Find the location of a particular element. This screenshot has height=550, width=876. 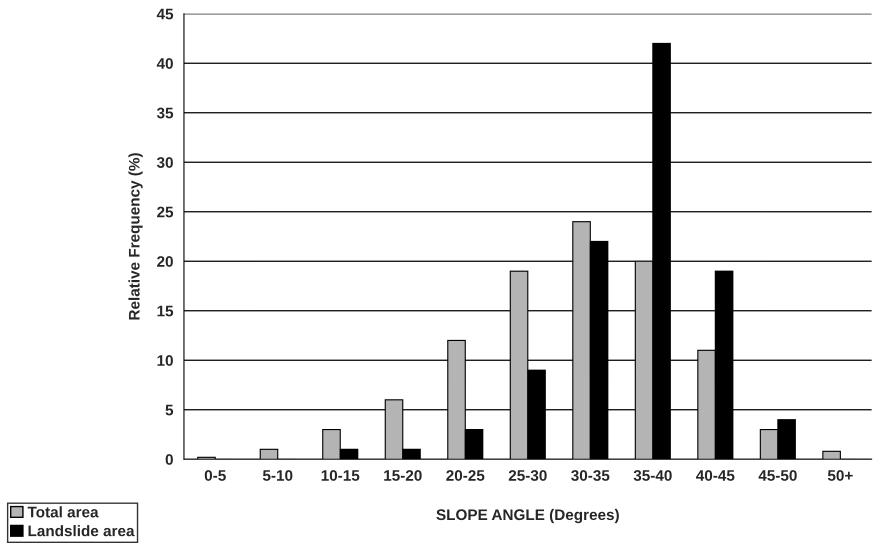

legend-label: Landslide area is located at coordinates (81, 530).